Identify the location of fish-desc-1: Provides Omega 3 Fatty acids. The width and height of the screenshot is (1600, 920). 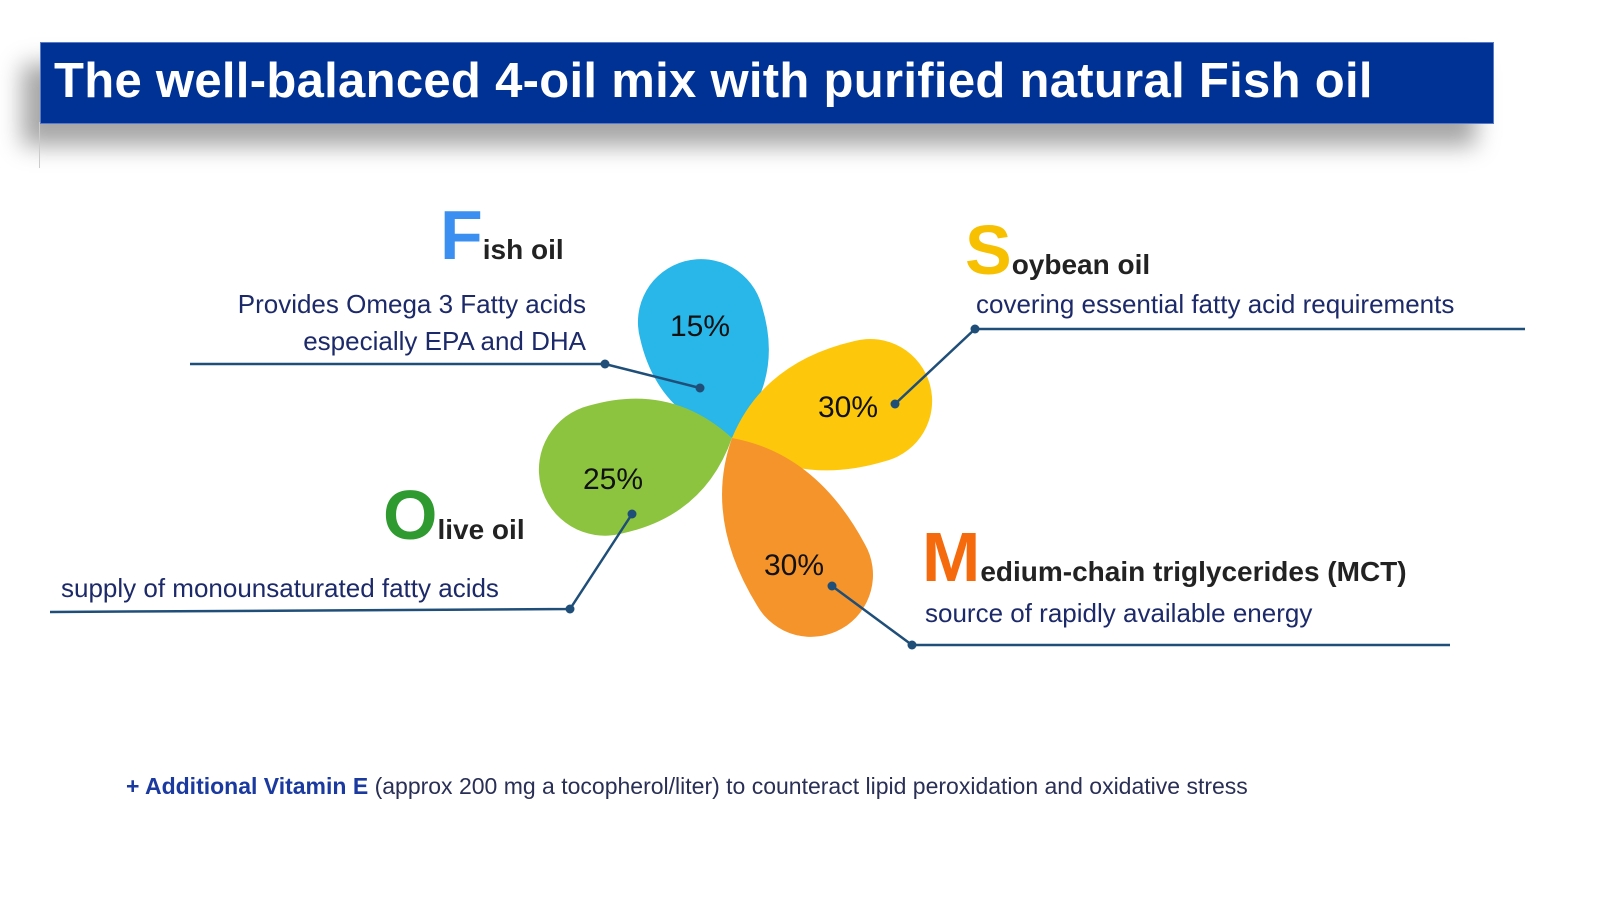
(411, 304).